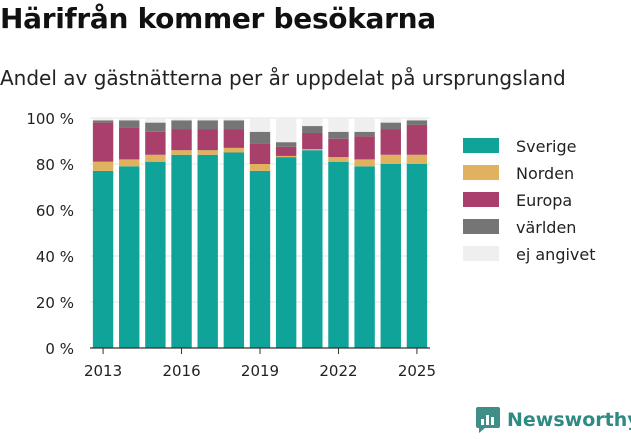 The height and width of the screenshot is (439, 631). Describe the element at coordinates (59, 349) in the screenshot. I see `y-tick-label: 0 %` at that location.